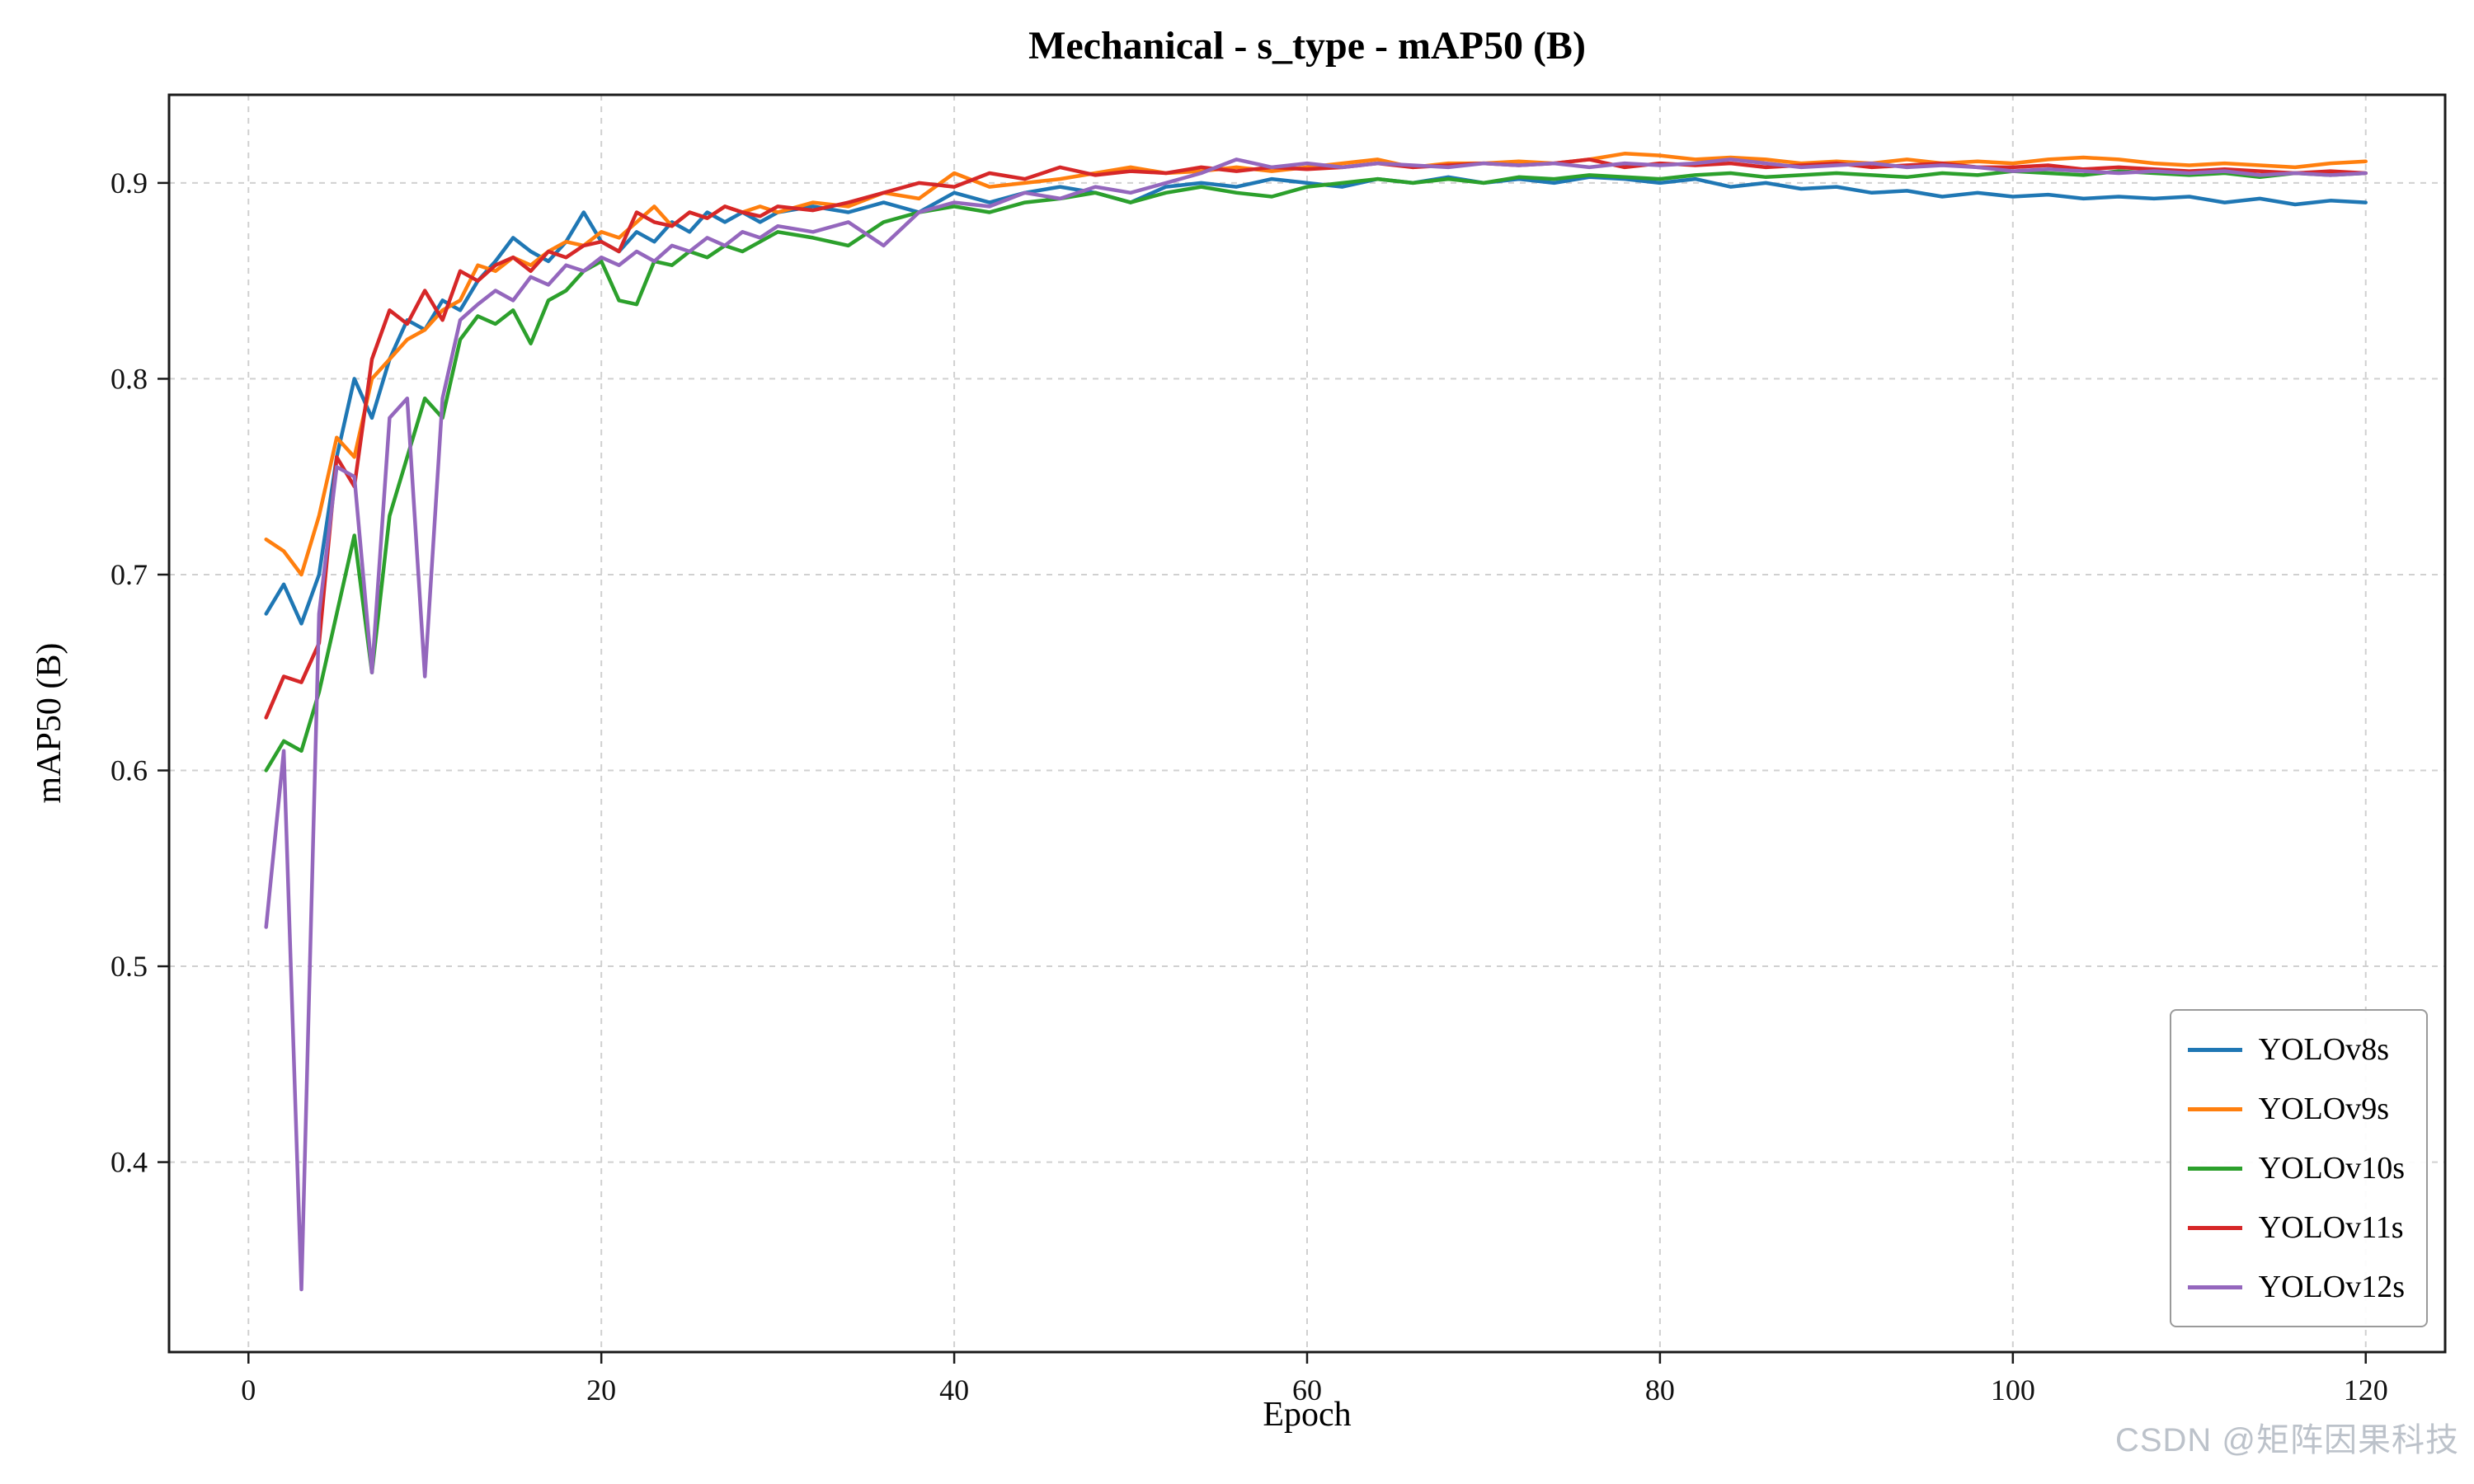  Describe the element at coordinates (2366, 1390) in the screenshot. I see `x-tick-label: 120` at that location.